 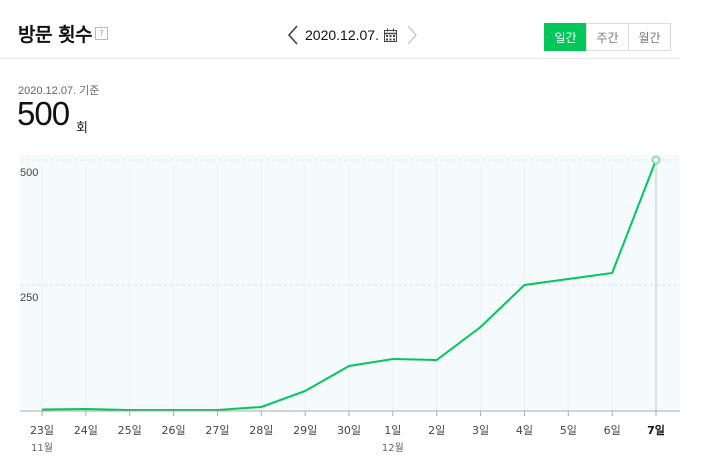 I want to click on next-date-button, so click(x=412, y=35).